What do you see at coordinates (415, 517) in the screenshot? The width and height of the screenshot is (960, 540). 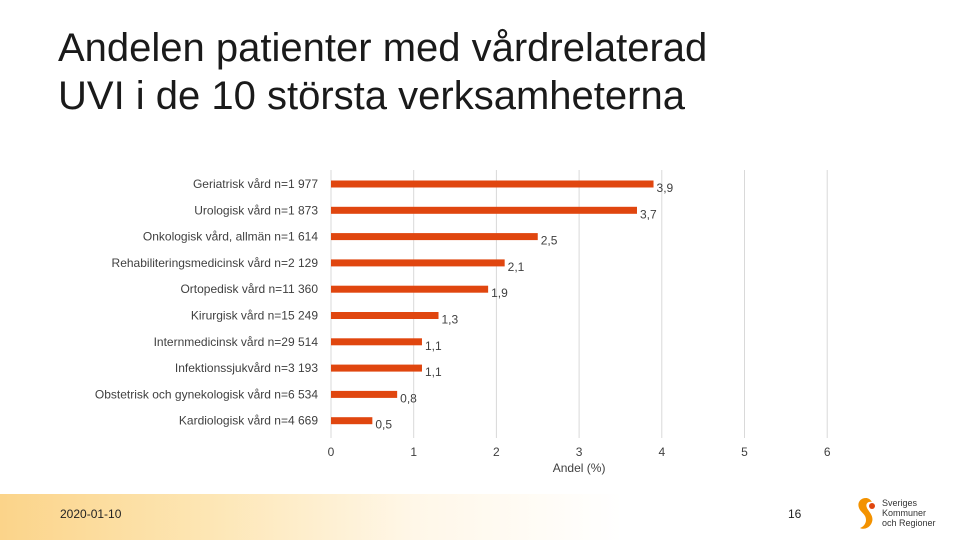 I see `footer-gradient` at bounding box center [415, 517].